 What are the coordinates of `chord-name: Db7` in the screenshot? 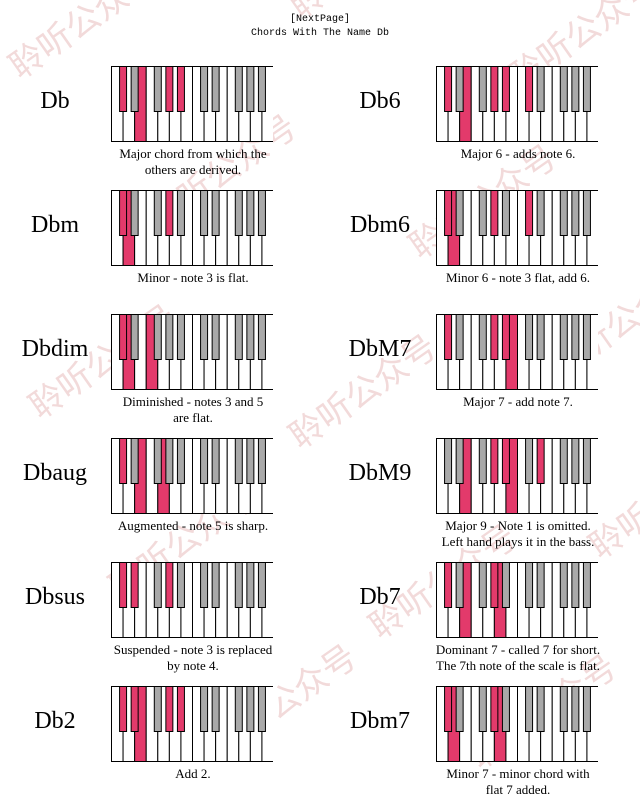 It's located at (380, 597).